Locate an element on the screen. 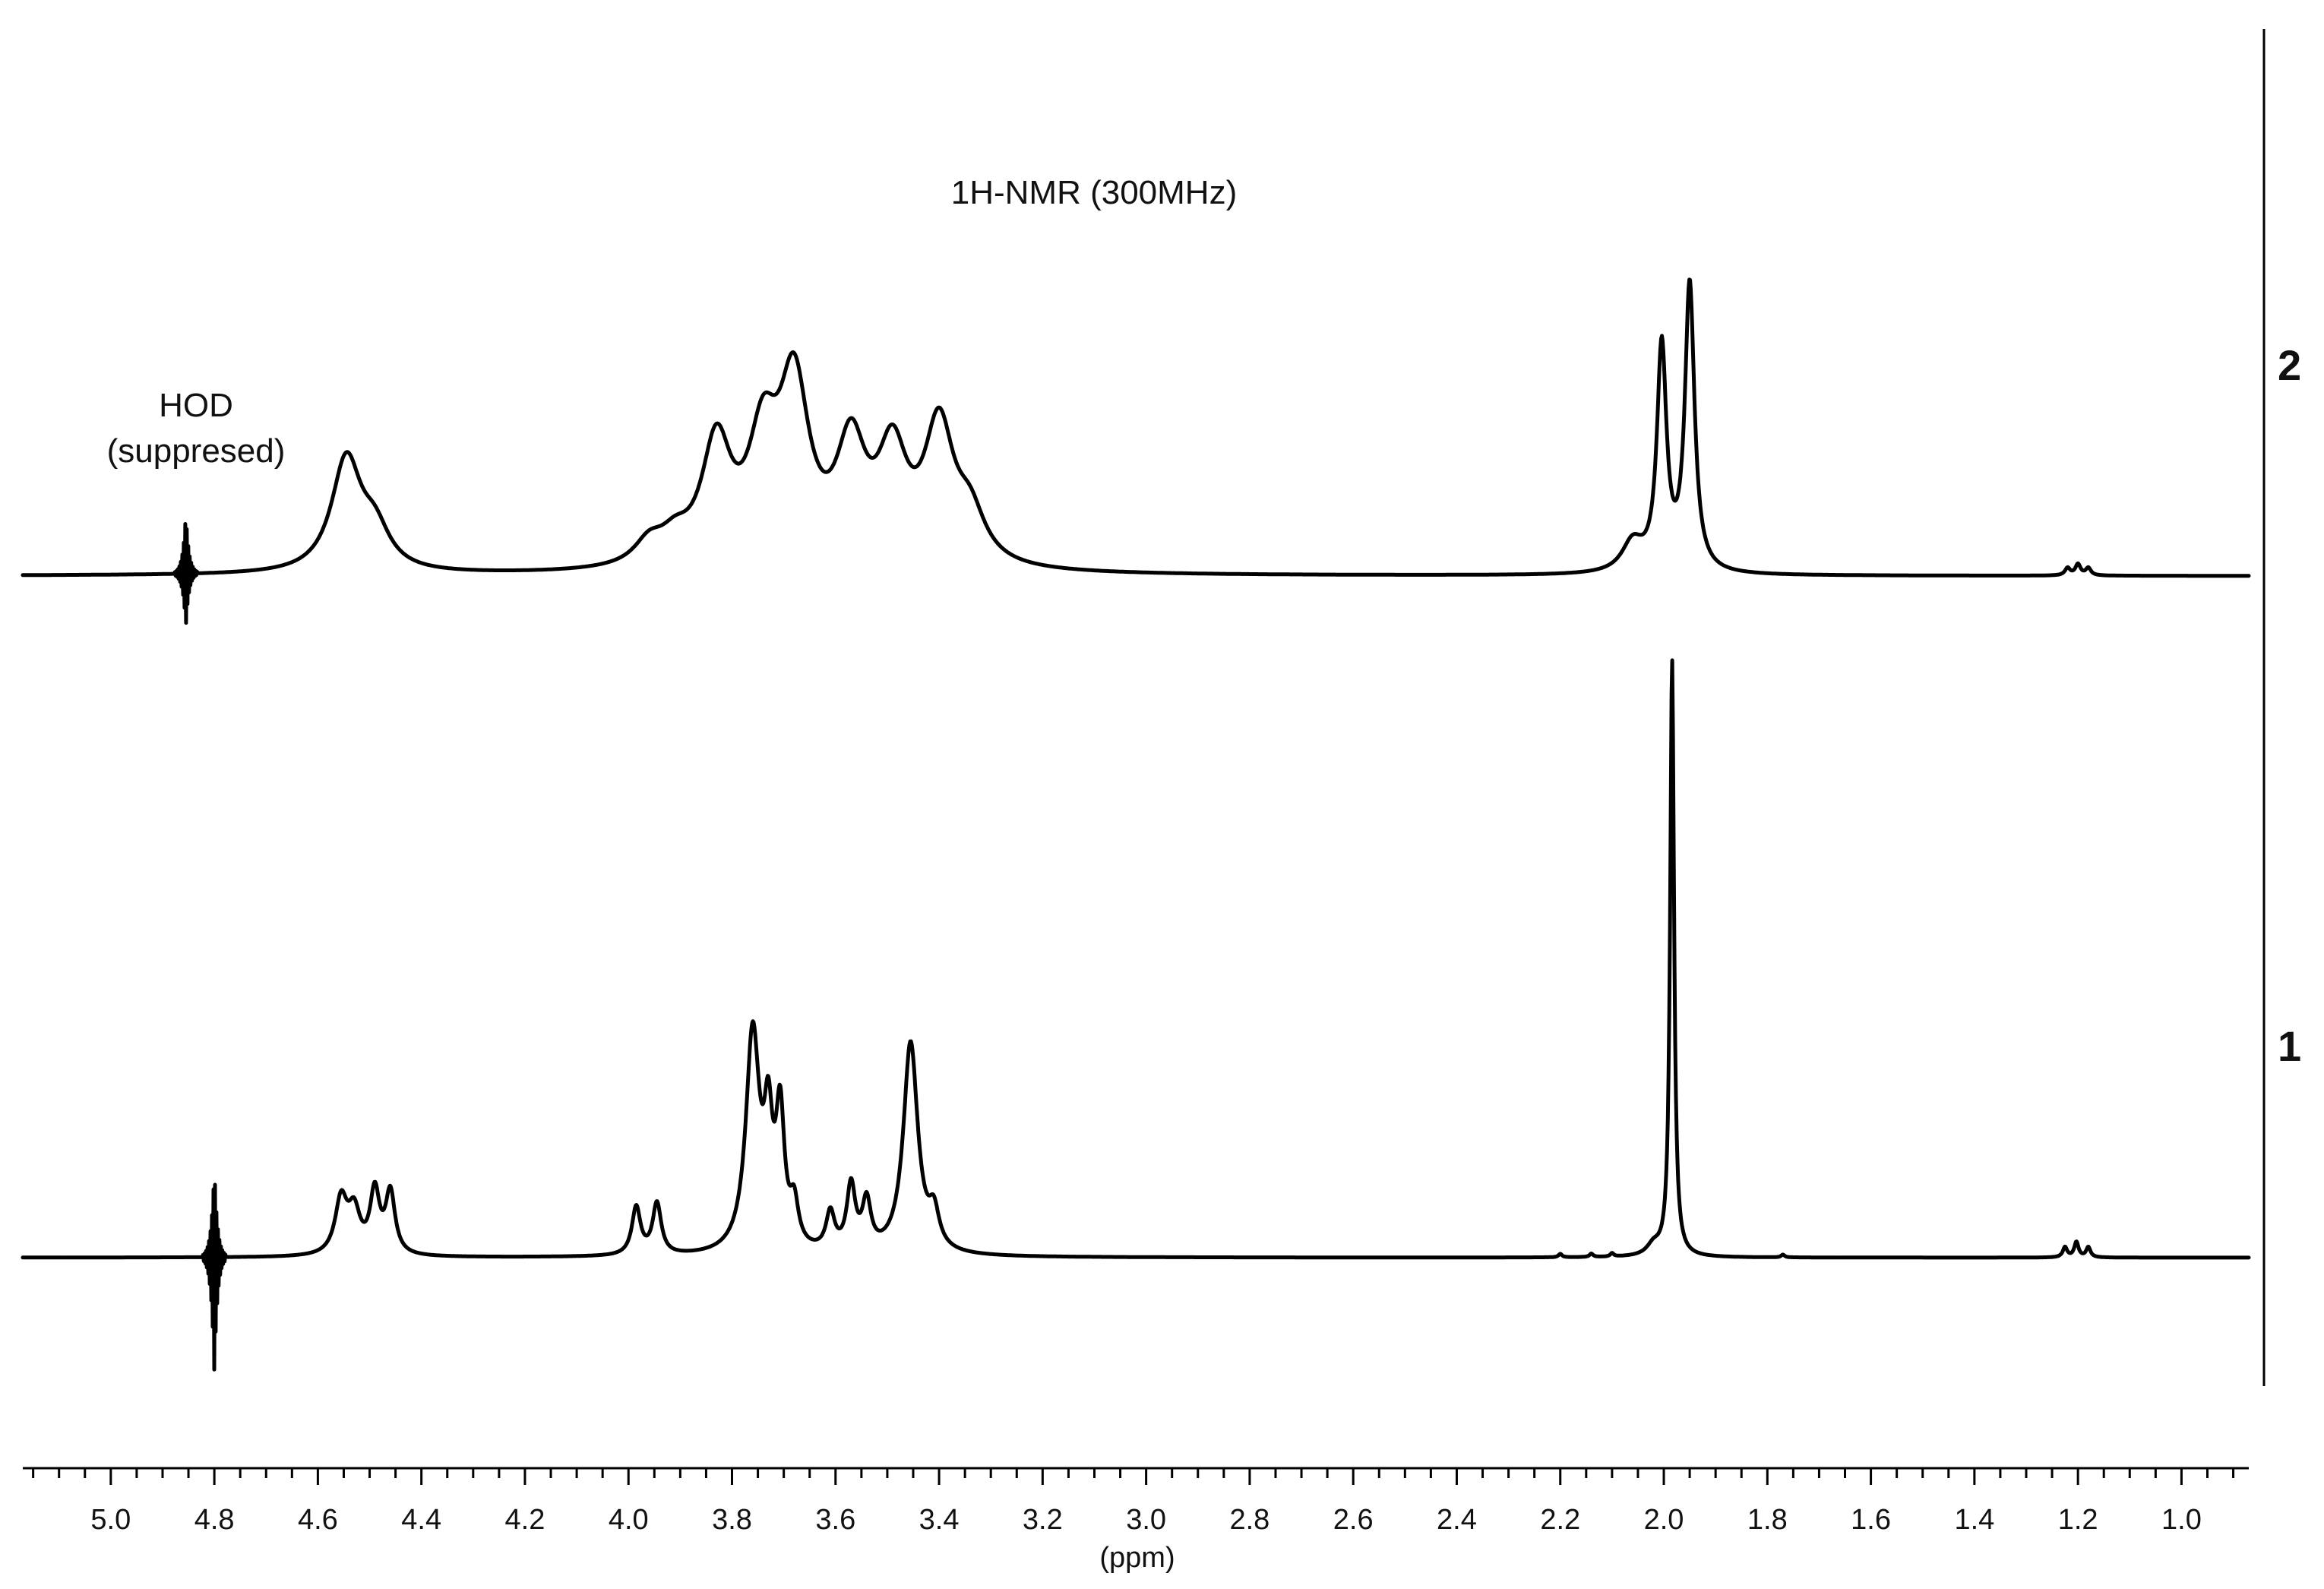 This screenshot has height=1589, width=2324. x-axis-label: (ppm) is located at coordinates (1137, 1558).